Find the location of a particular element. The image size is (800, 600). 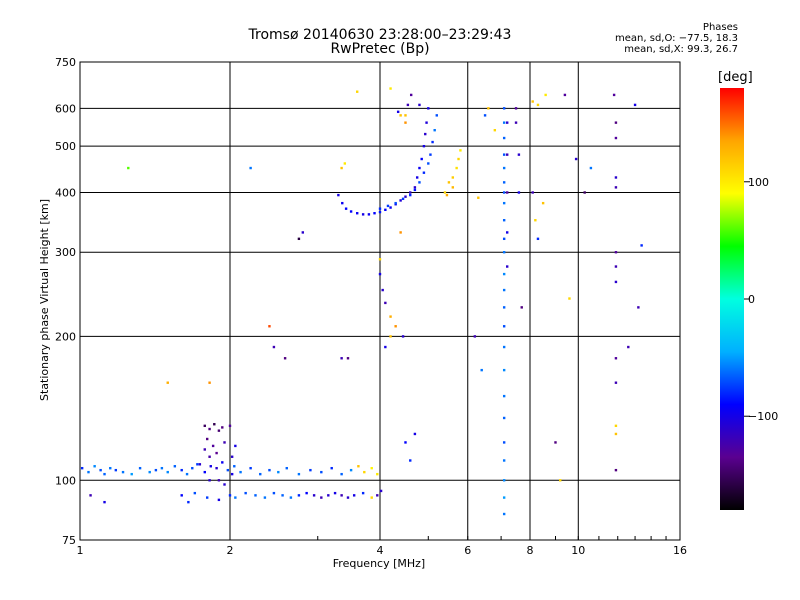

colorbar-tick-label: 0 is located at coordinates (751, 299).